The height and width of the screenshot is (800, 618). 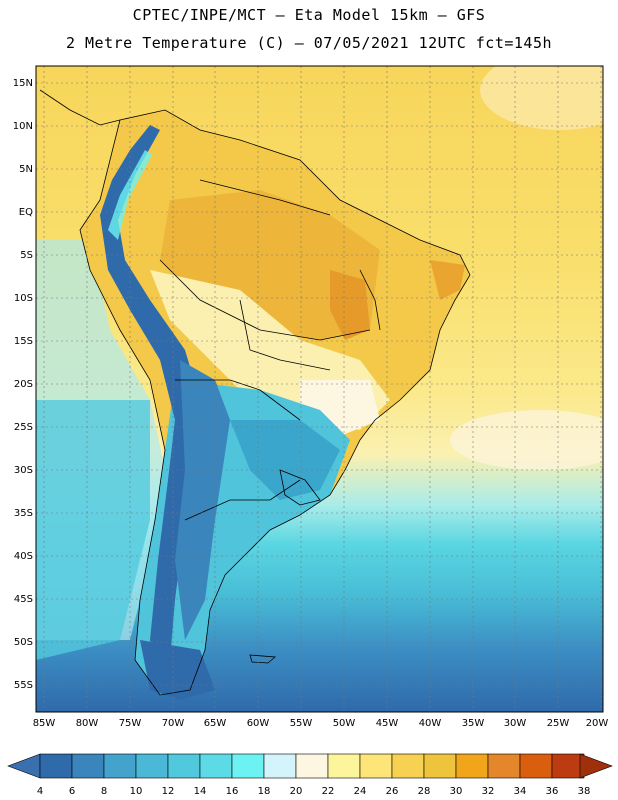 I want to click on colorbar-tick: 8, so click(x=104, y=791).